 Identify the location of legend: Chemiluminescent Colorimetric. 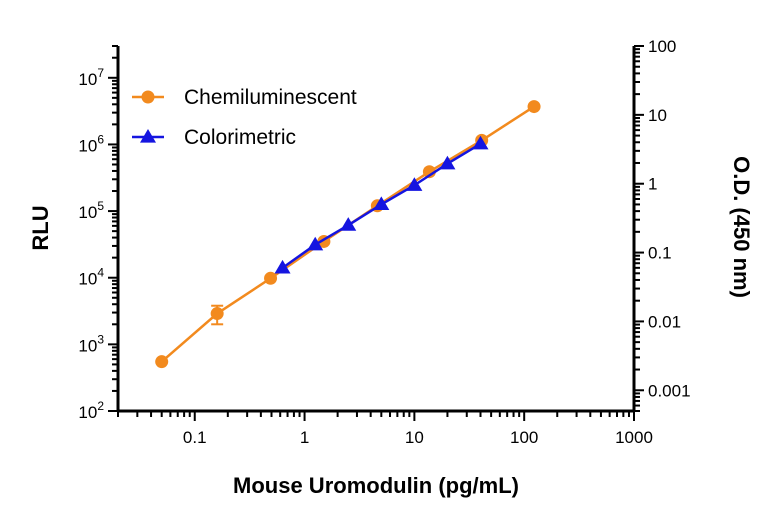
(244, 117).